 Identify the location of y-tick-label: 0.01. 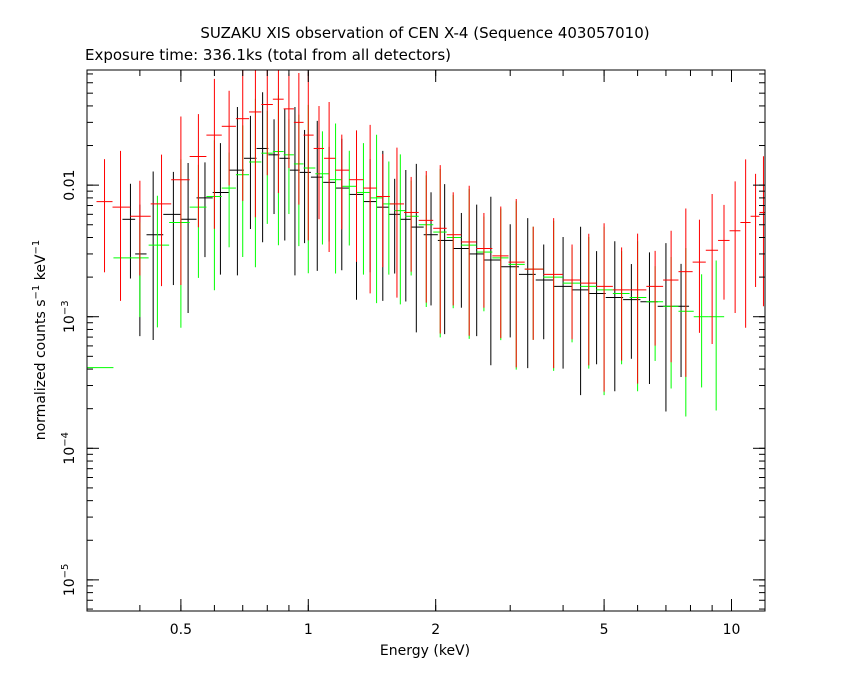
(70, 185).